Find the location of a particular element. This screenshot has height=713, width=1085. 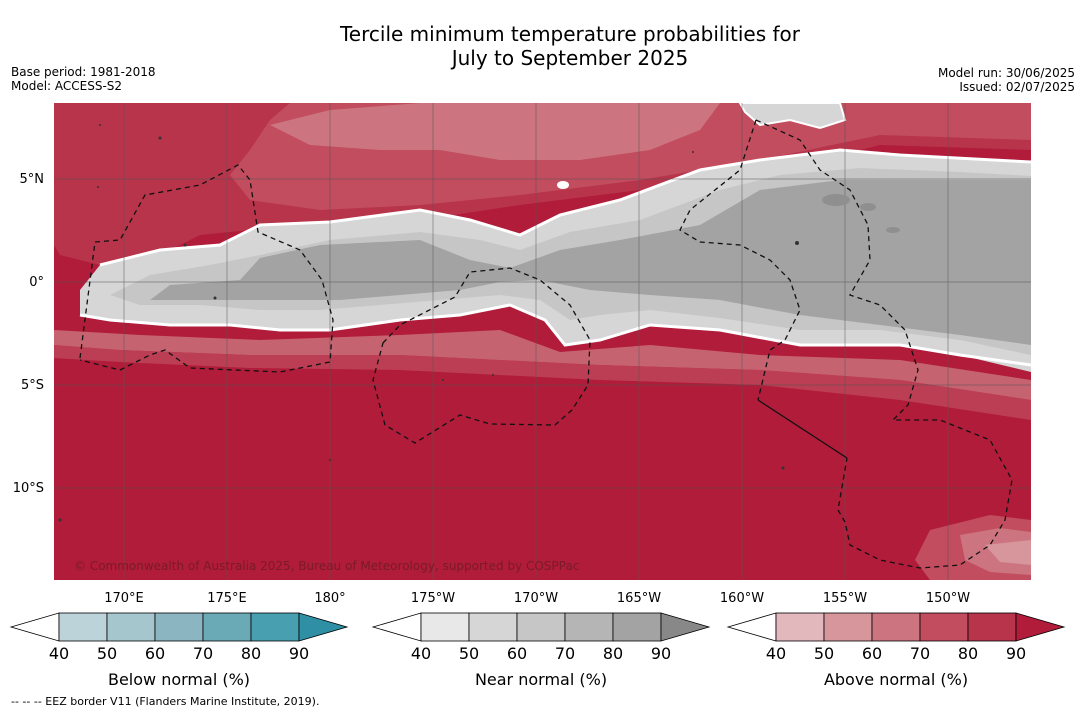

boundary-north is located at coordinates (565, 207).